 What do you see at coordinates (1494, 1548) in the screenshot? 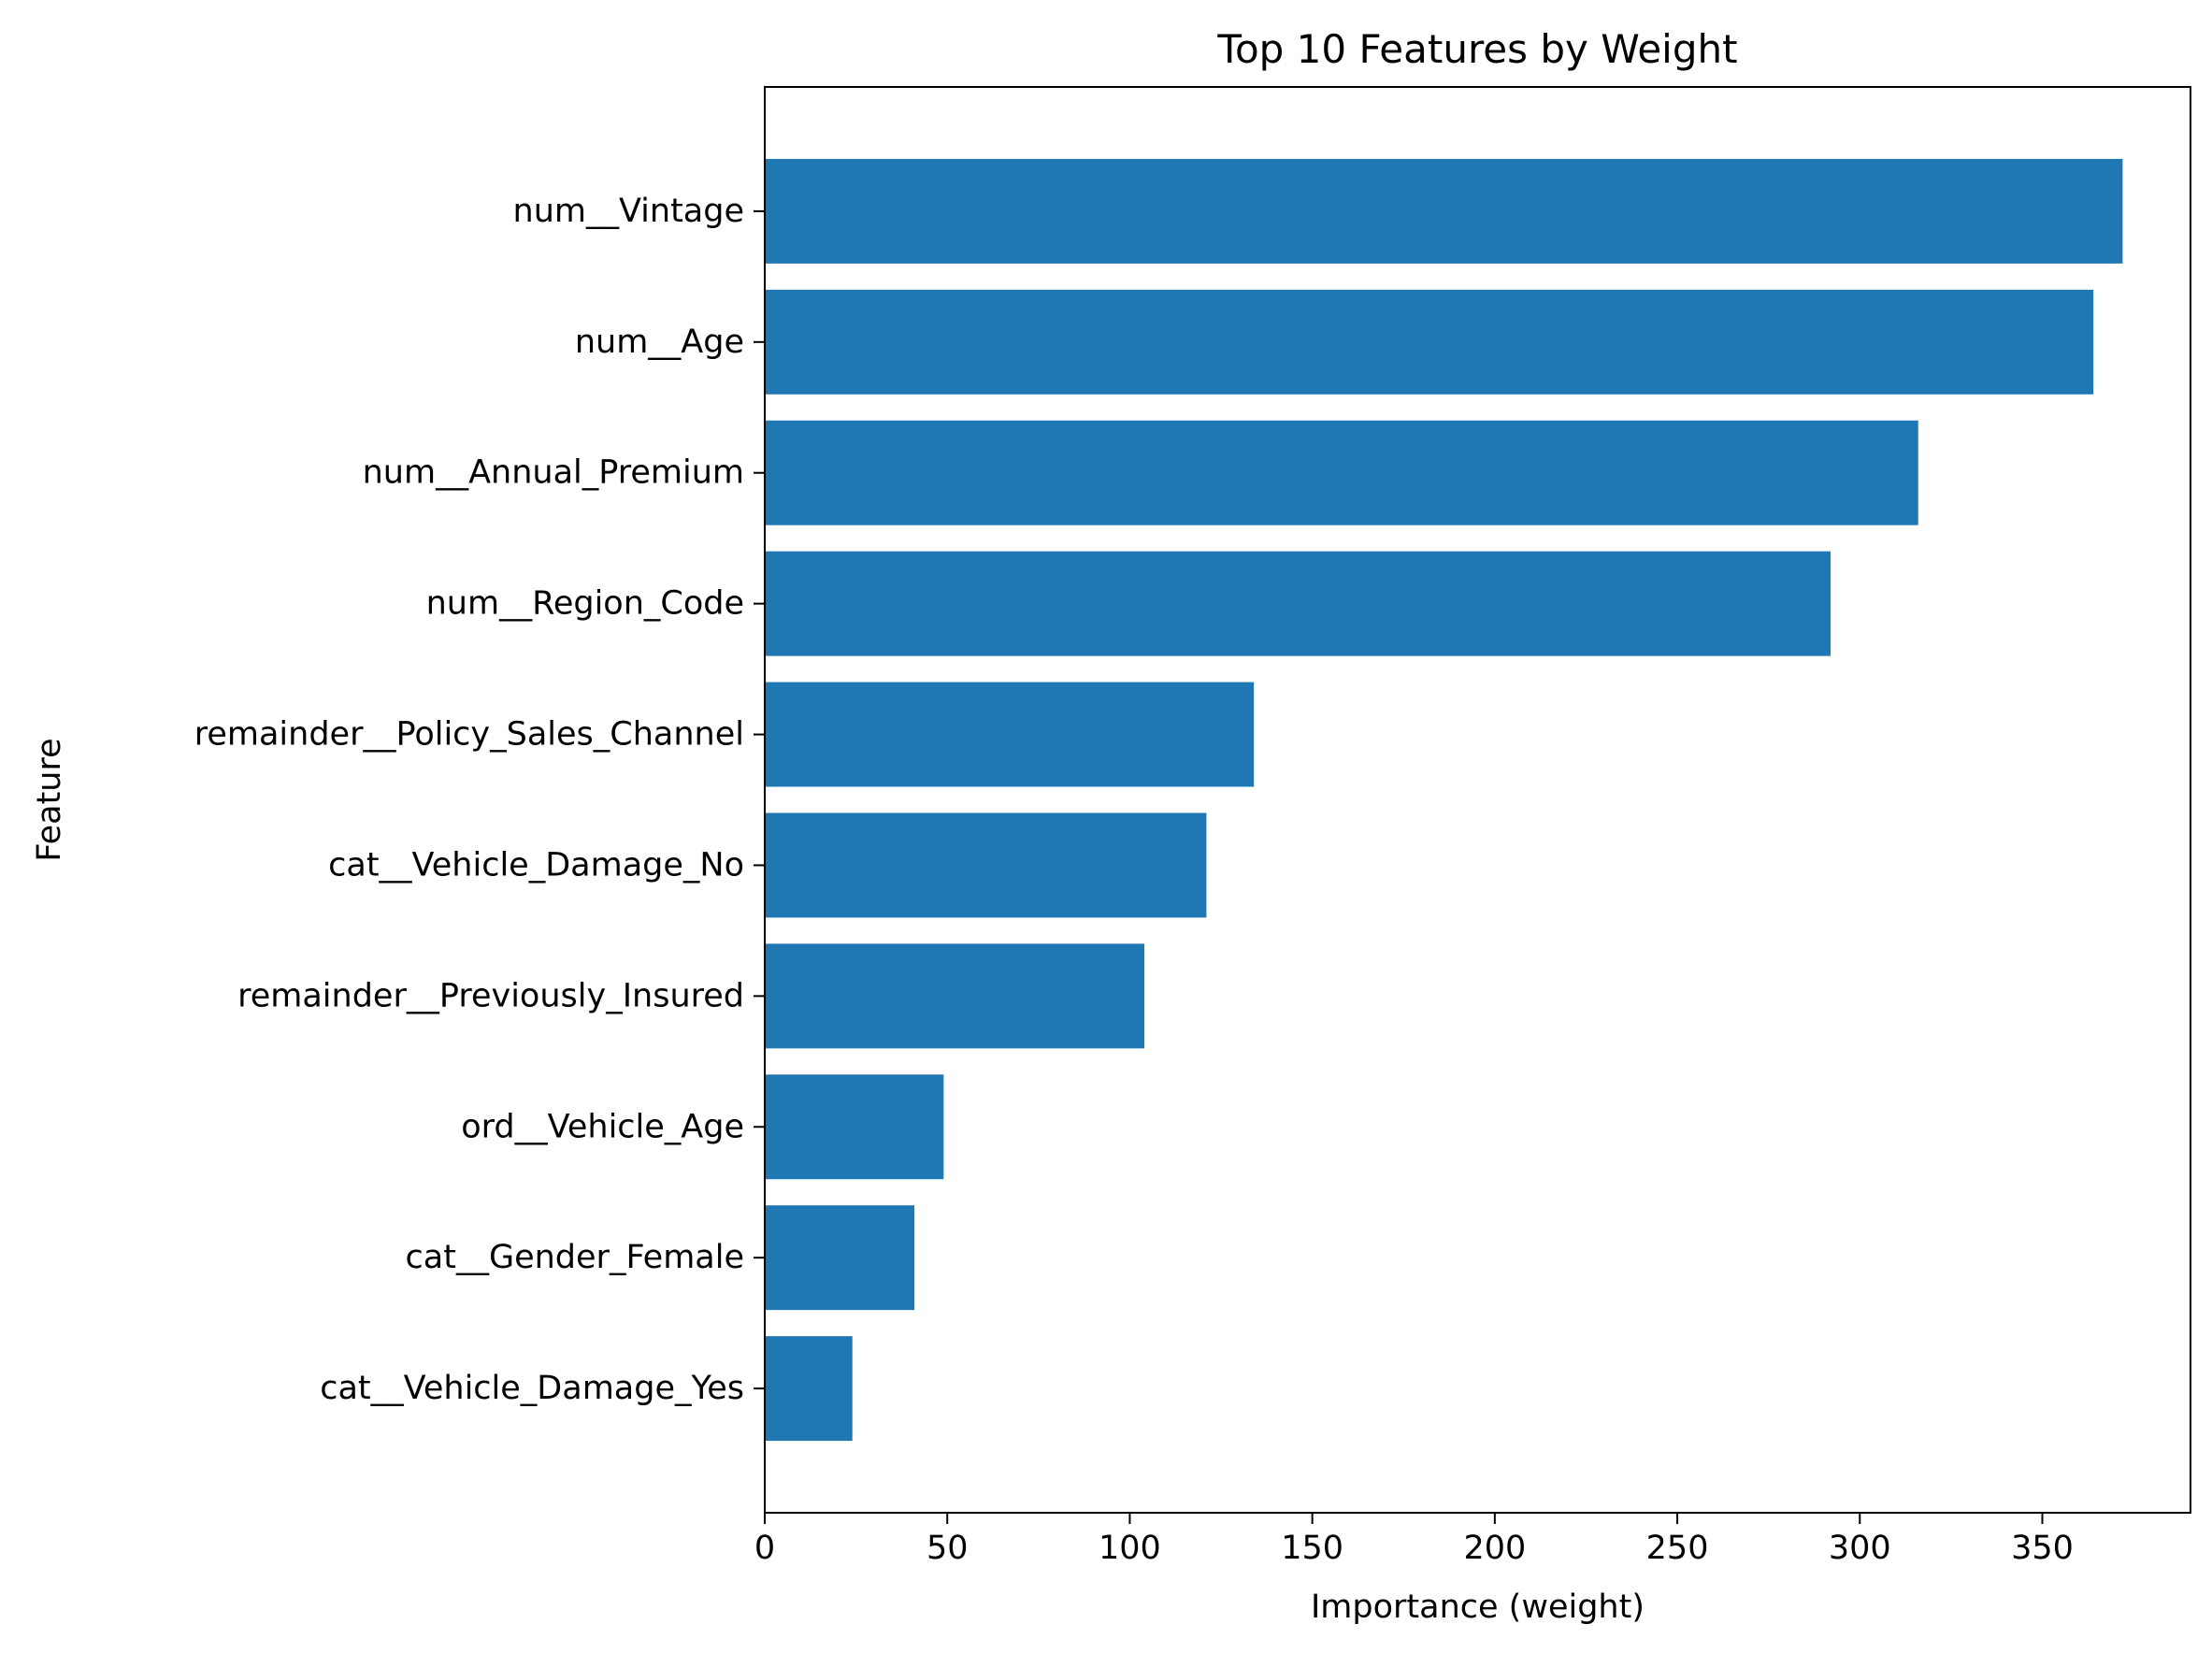
I see `x-tick-label: 200` at bounding box center [1494, 1548].